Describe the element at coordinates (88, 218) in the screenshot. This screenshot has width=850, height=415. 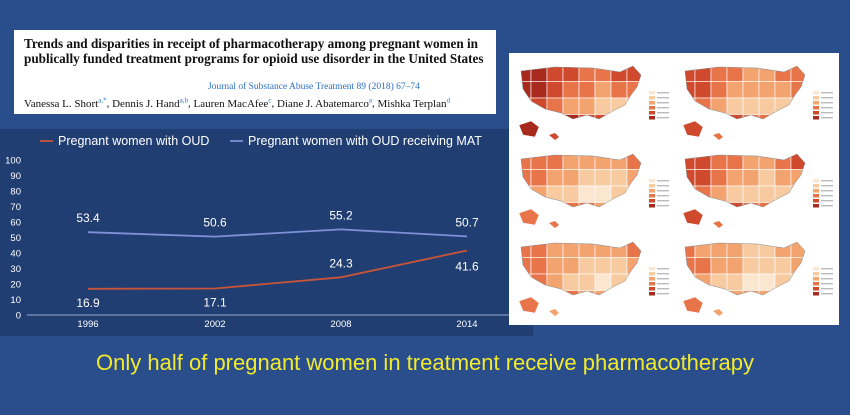
I see `data-label: 53.4` at that location.